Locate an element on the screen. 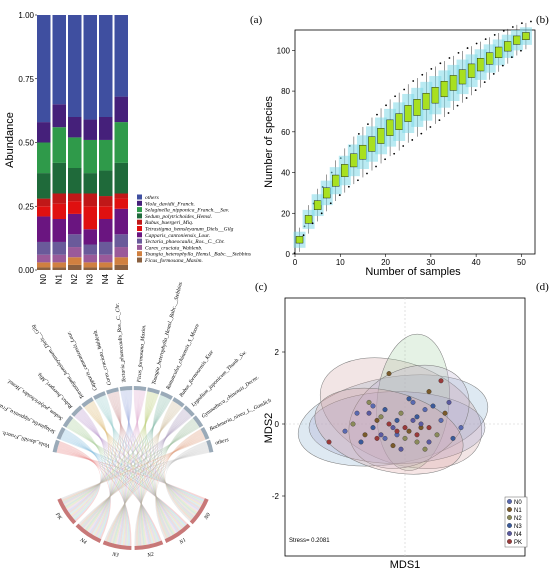  panel-label-a: (a) is located at coordinates (256, 20).